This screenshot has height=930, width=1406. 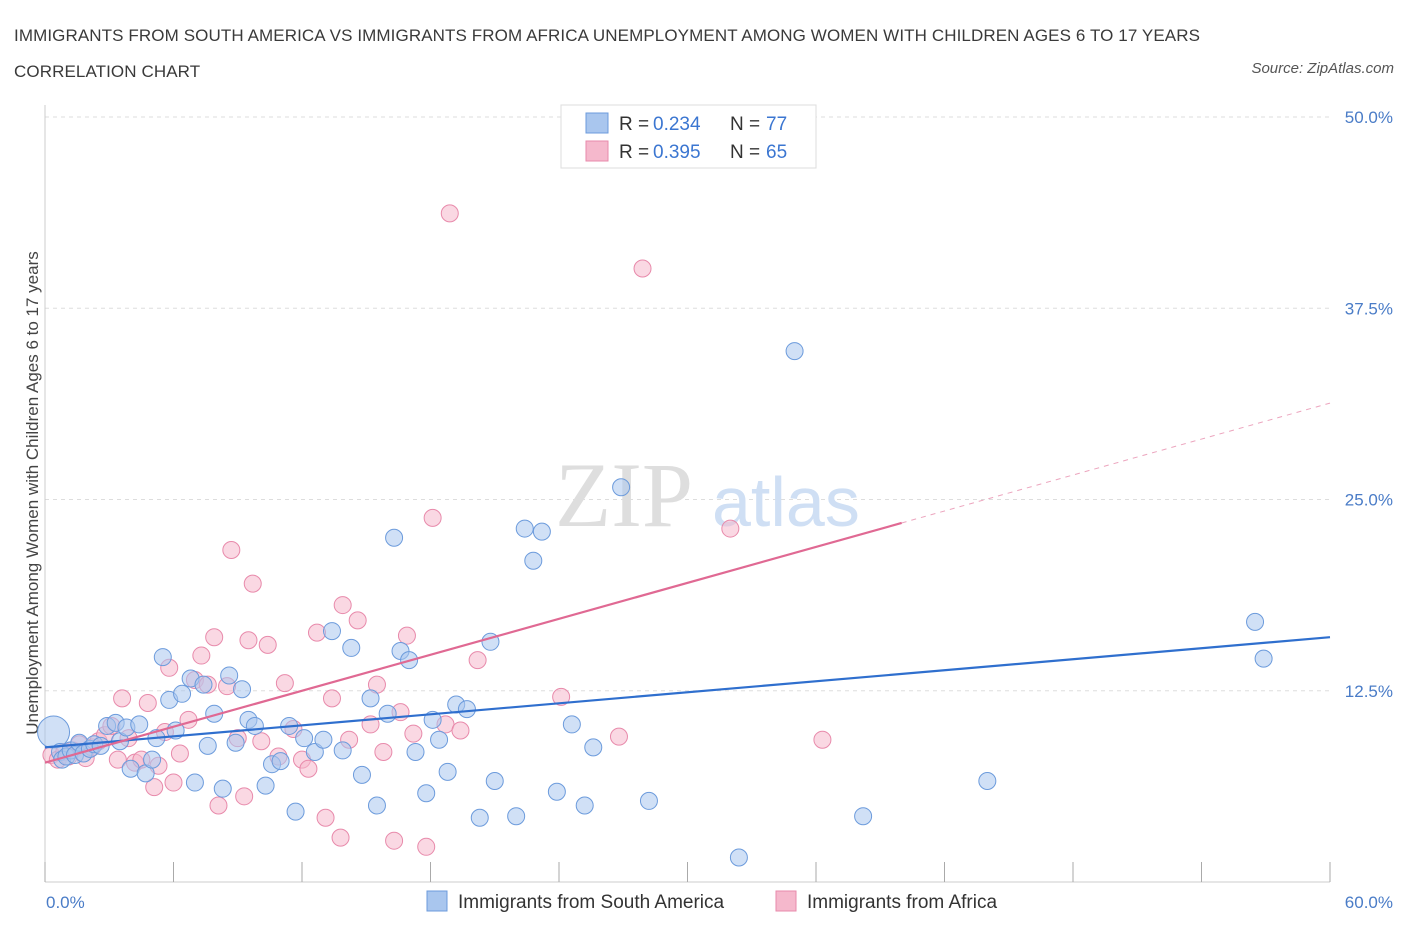 What do you see at coordinates (776, 152) in the screenshot?
I see `legend-pink-n-value: 65` at bounding box center [776, 152].